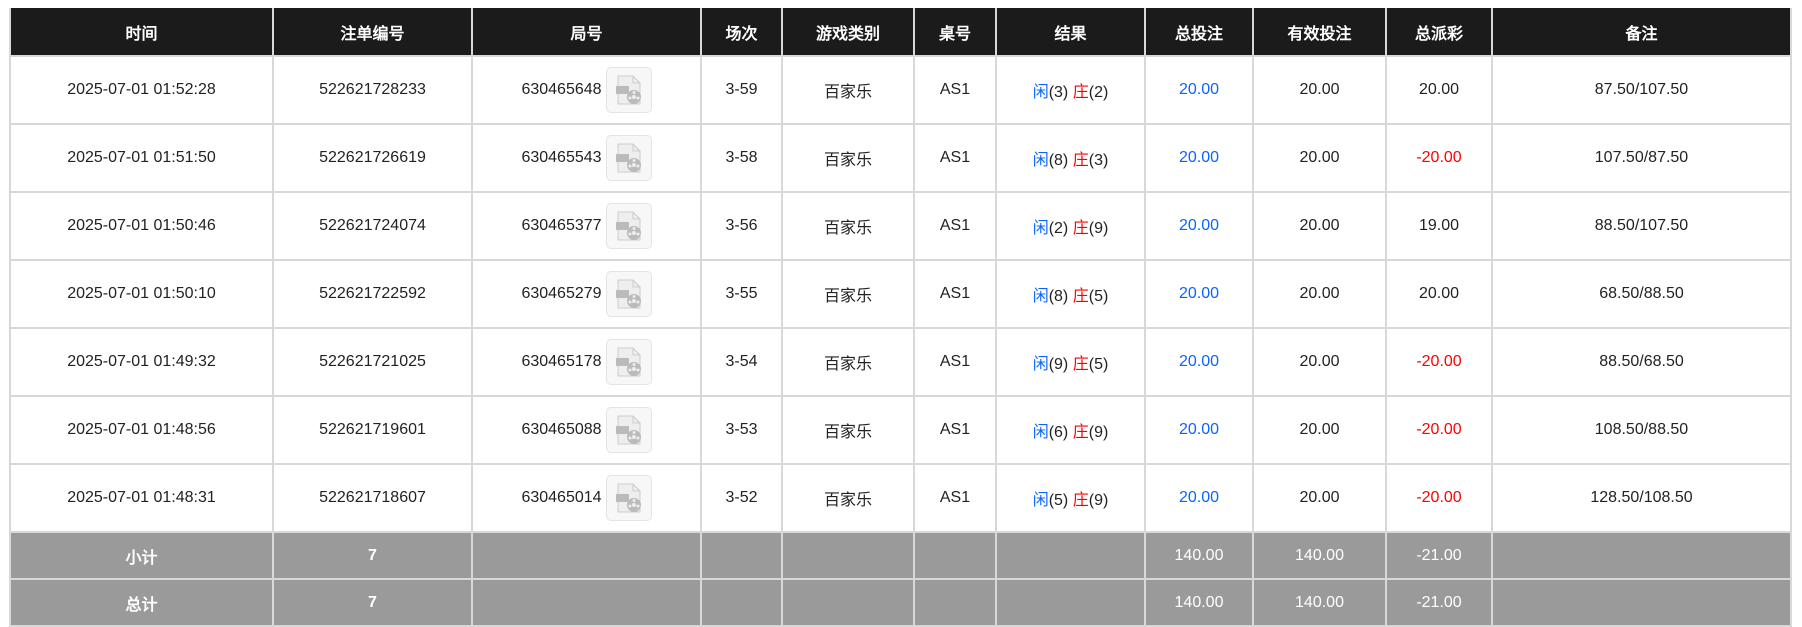 The height and width of the screenshot is (627, 1802). I want to click on round-cell: 630465178, so click(586, 362).